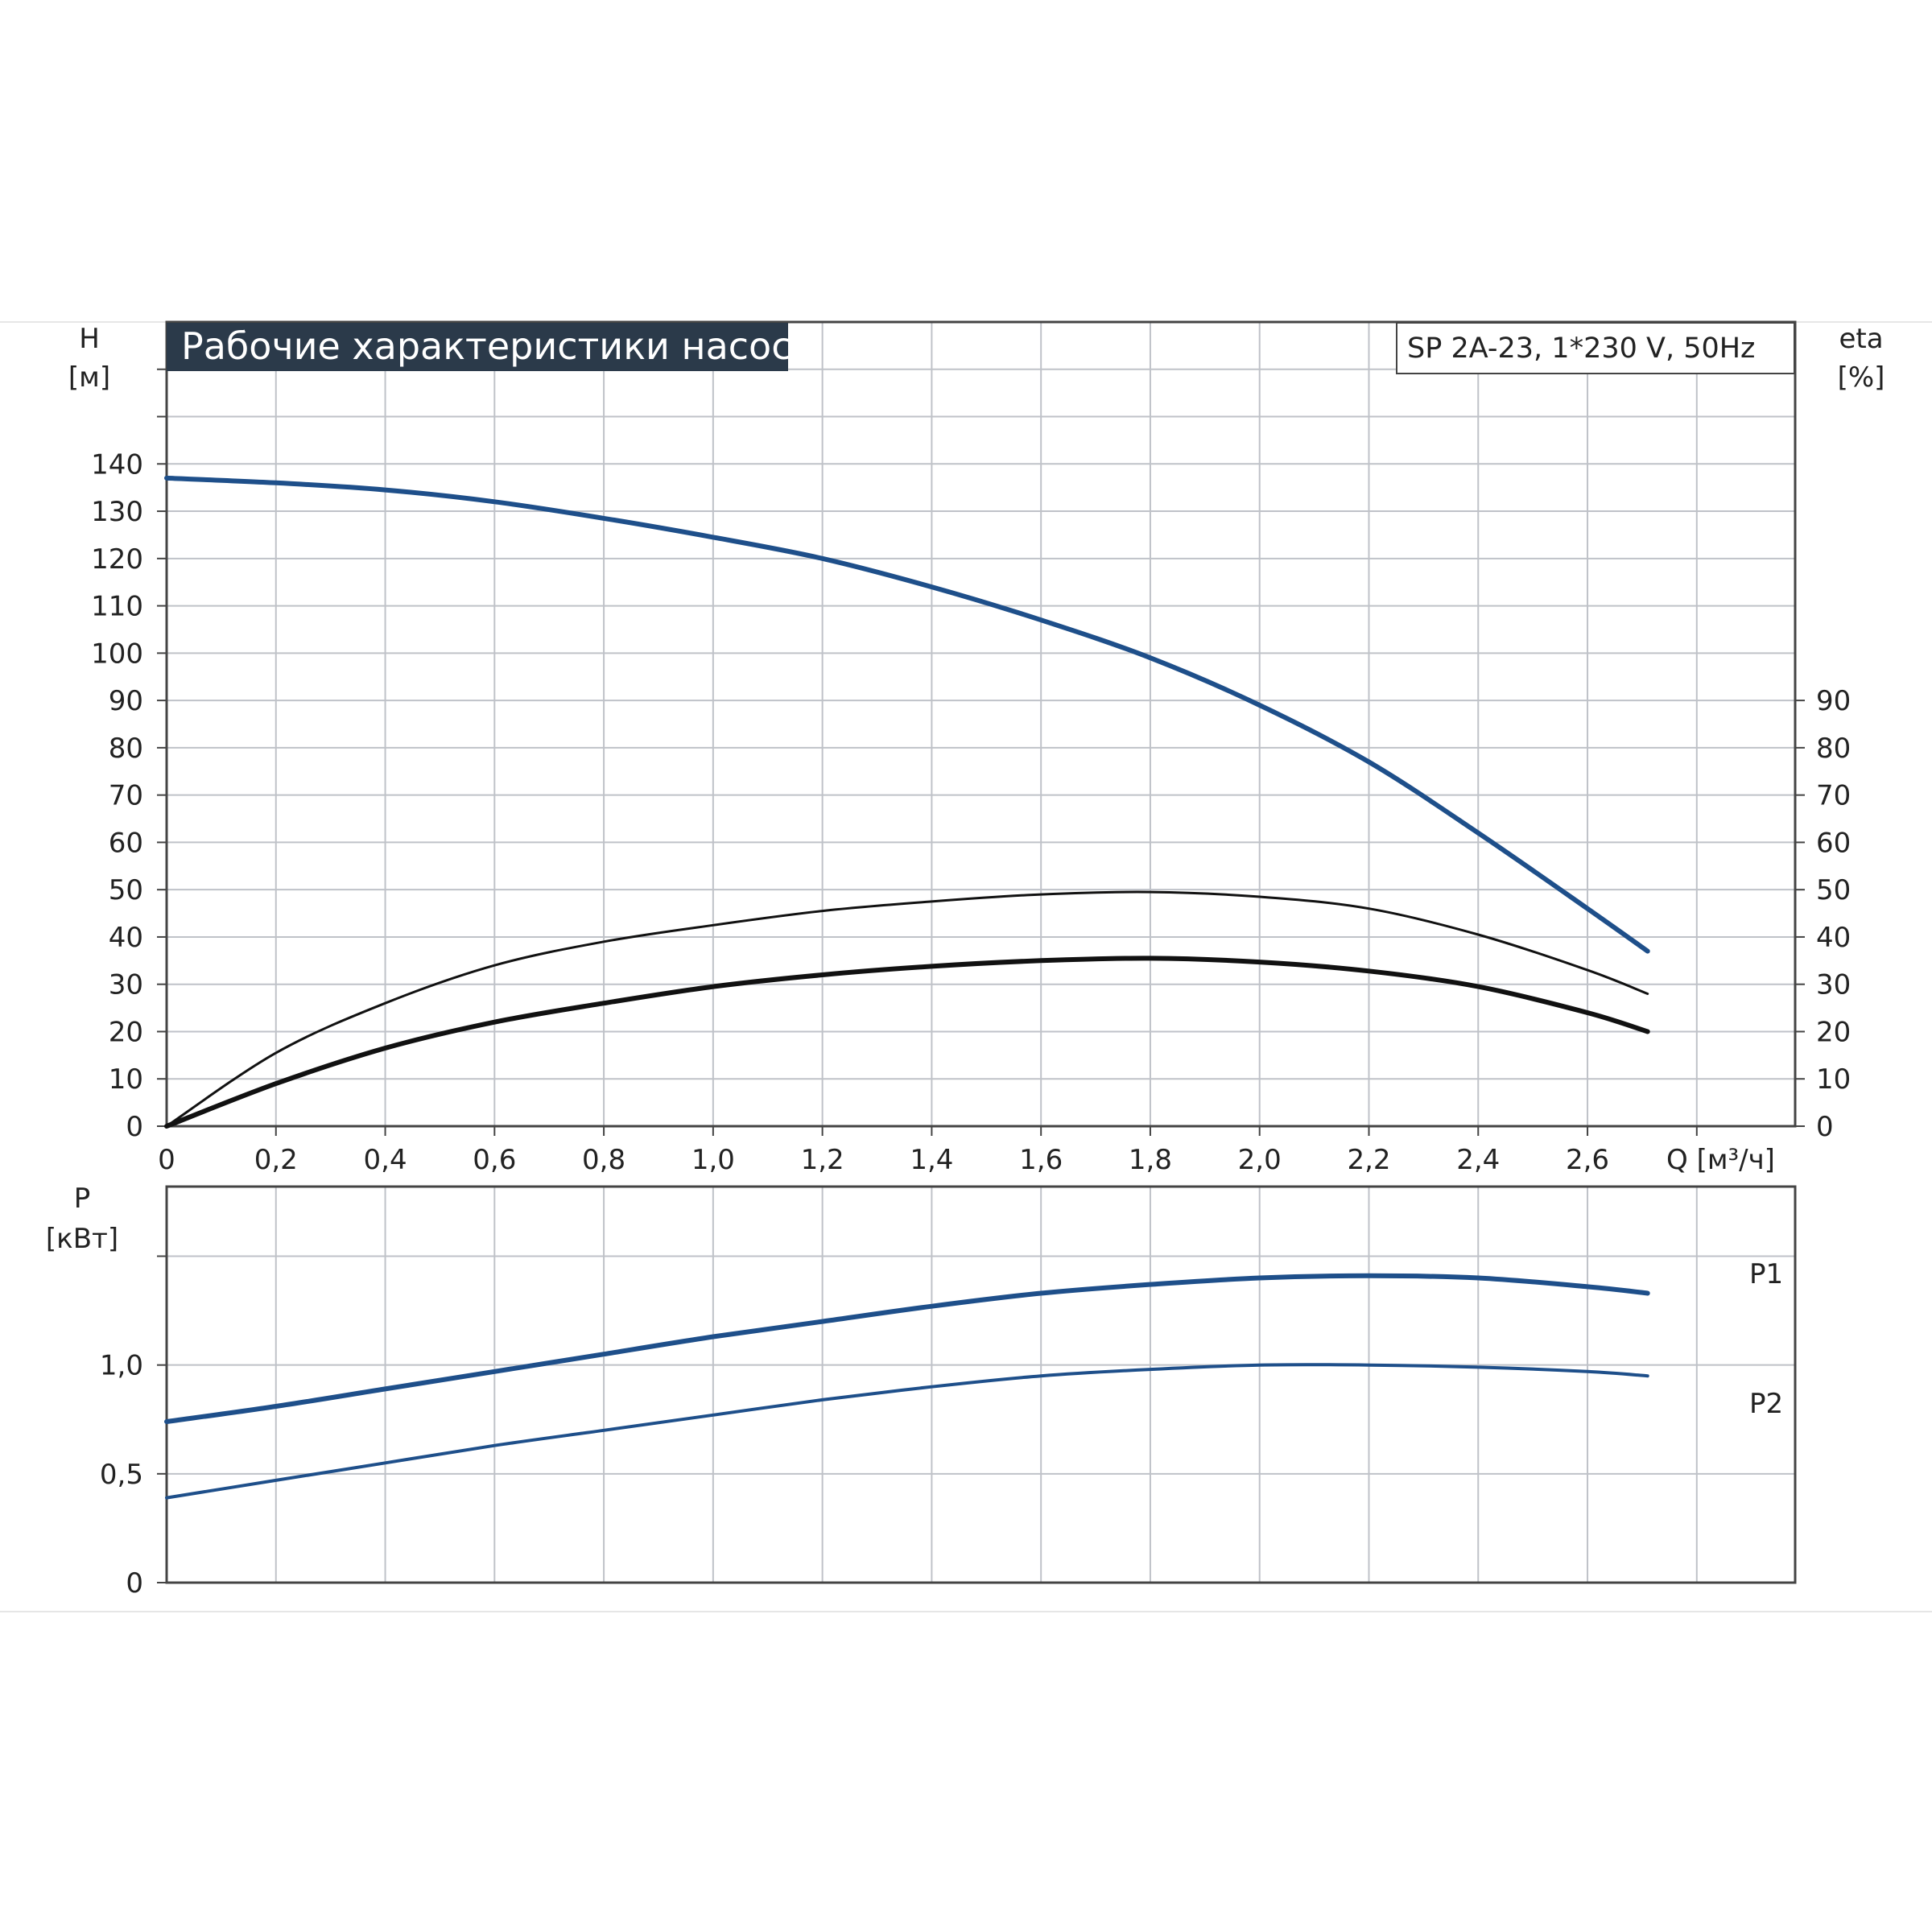 This screenshot has width=1932, height=1932. Describe the element at coordinates (117, 607) in the screenshot. I see `y-left-label-11: 110` at that location.